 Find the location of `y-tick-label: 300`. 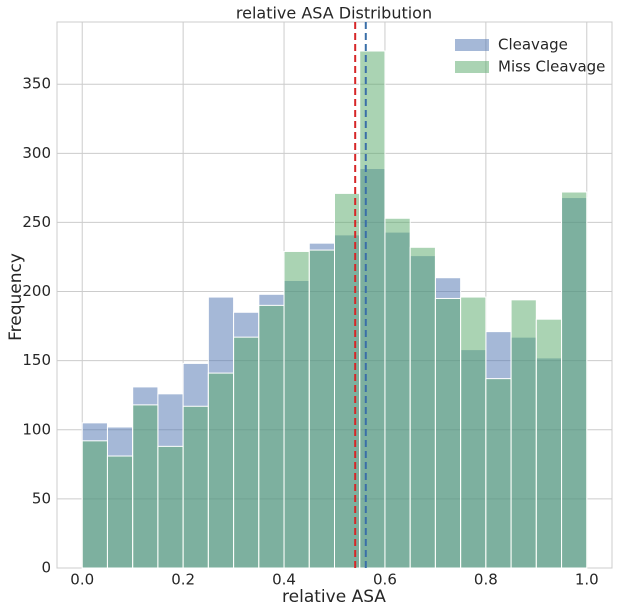

y-tick-label: 300 is located at coordinates (36, 153).